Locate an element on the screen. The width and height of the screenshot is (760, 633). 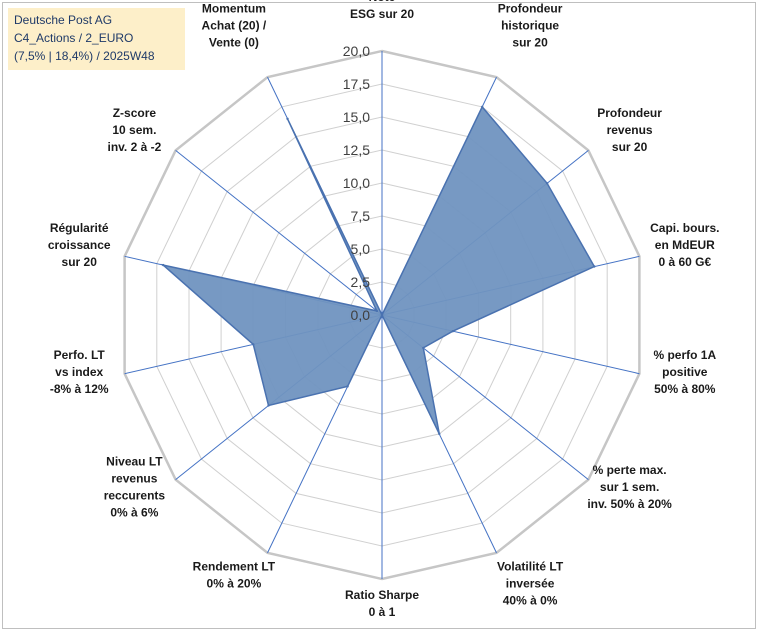
category-label-line: 0 à 1 is located at coordinates (382, 612).